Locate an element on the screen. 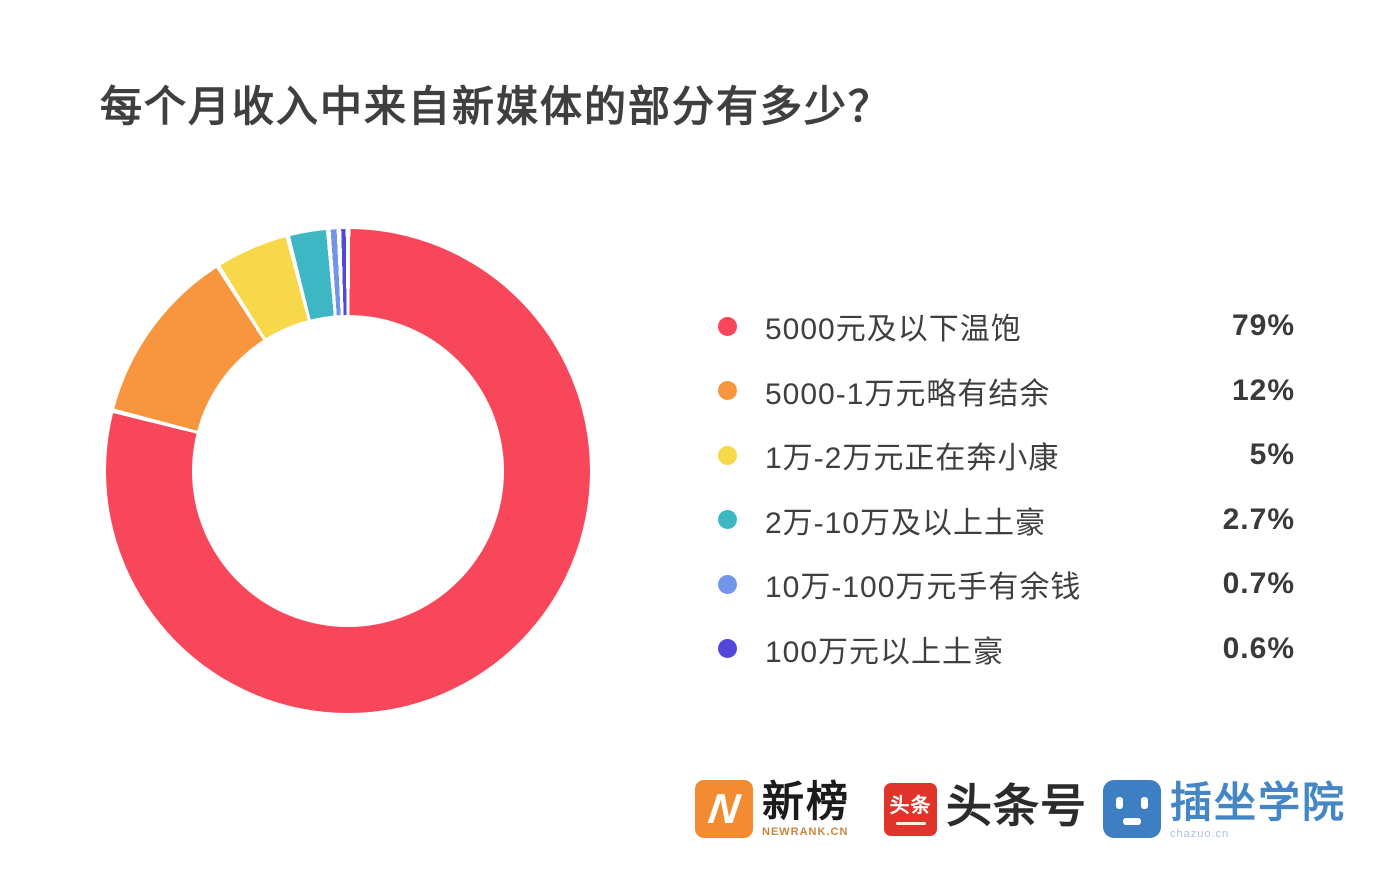 Image resolution: width=1399 pixels, height=893 pixels. legend-row: 10万-100万元手有余钱 0.7% is located at coordinates (1000, 584).